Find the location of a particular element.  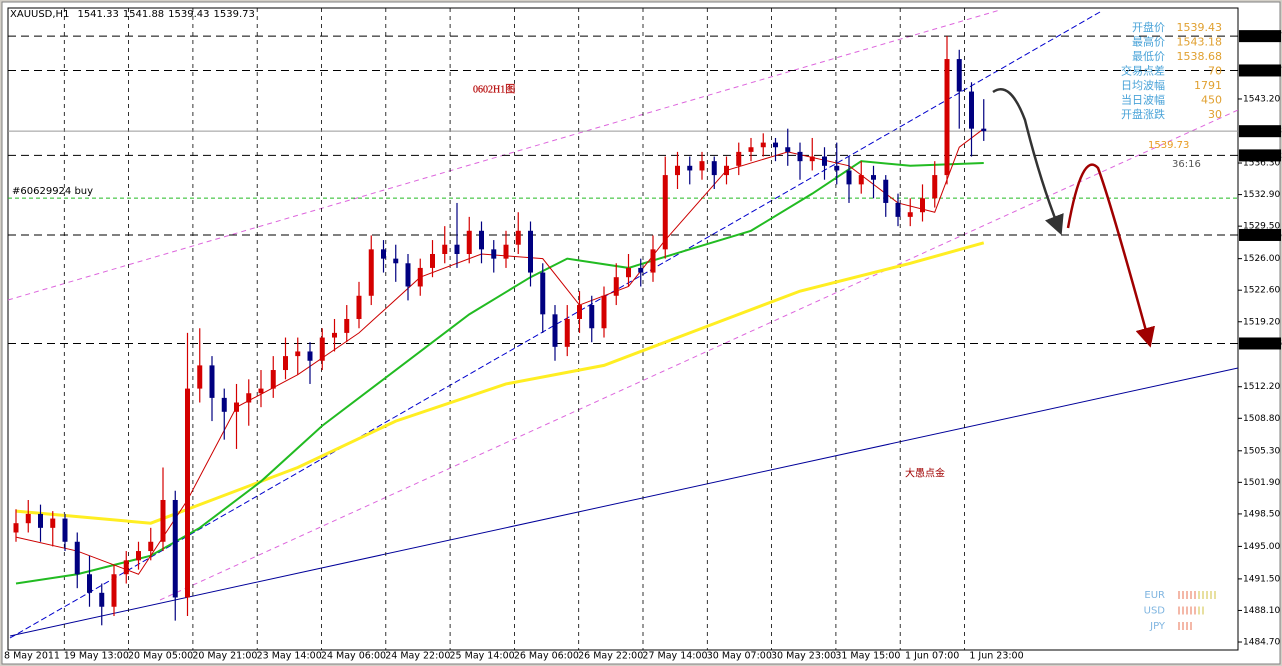

info-label: 开盘价 is located at coordinates (1148, 27).